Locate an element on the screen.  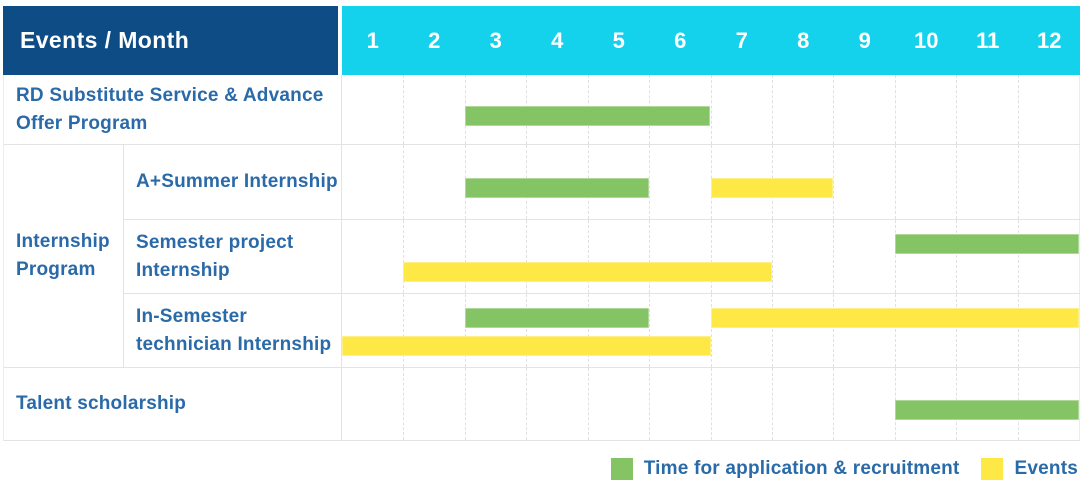
legend-item-recruitment: Time for application & recruitment is located at coordinates (785, 469).